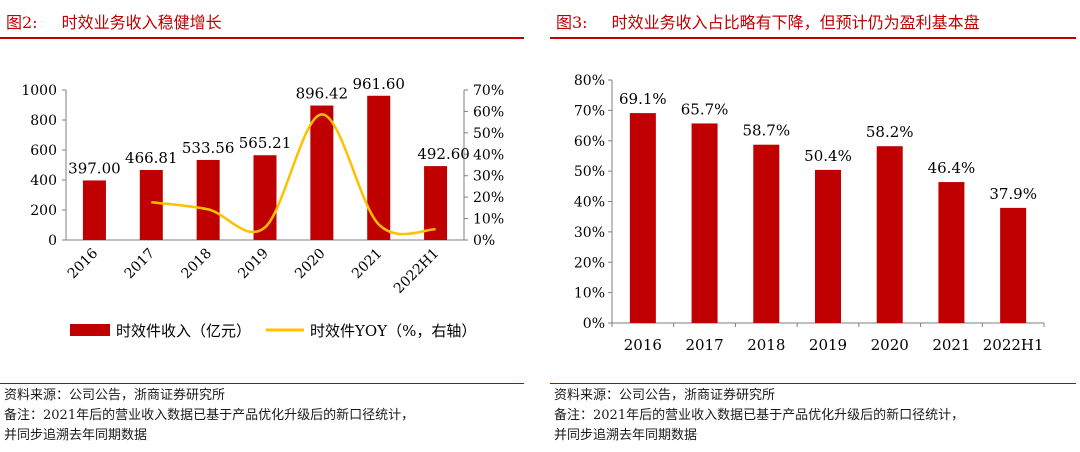 Image resolution: width=1080 pixels, height=452 pixels. What do you see at coordinates (141, 22) in the screenshot?
I see `figure-2-title-text: 时效业务收入稳健增长` at bounding box center [141, 22].